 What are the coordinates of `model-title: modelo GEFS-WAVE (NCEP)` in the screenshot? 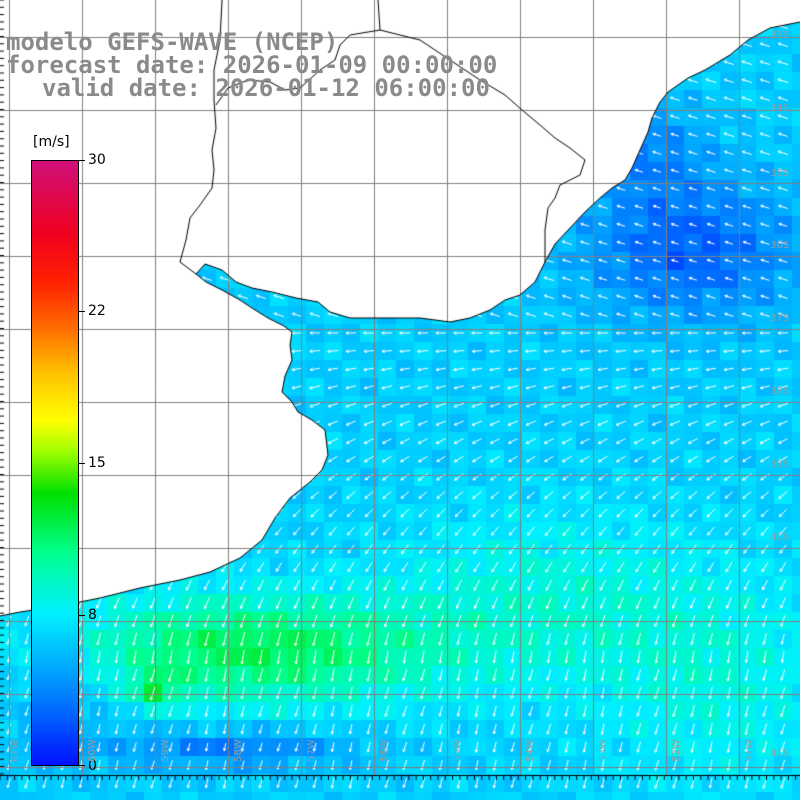 It's located at (172, 42).